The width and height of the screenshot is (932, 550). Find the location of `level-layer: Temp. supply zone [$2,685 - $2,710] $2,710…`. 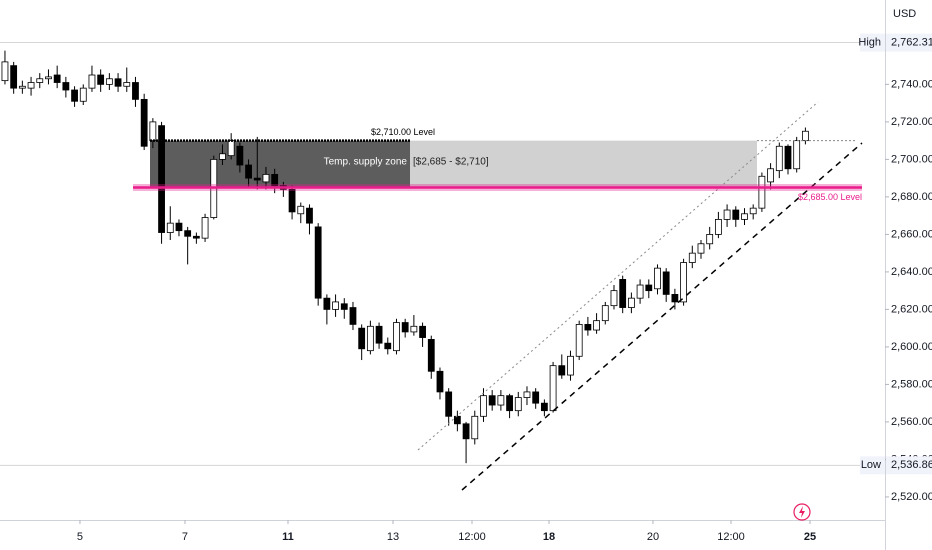

level-layer: Temp. supply zone [$2,685 - $2,710] $2,710… is located at coordinates (497, 164).